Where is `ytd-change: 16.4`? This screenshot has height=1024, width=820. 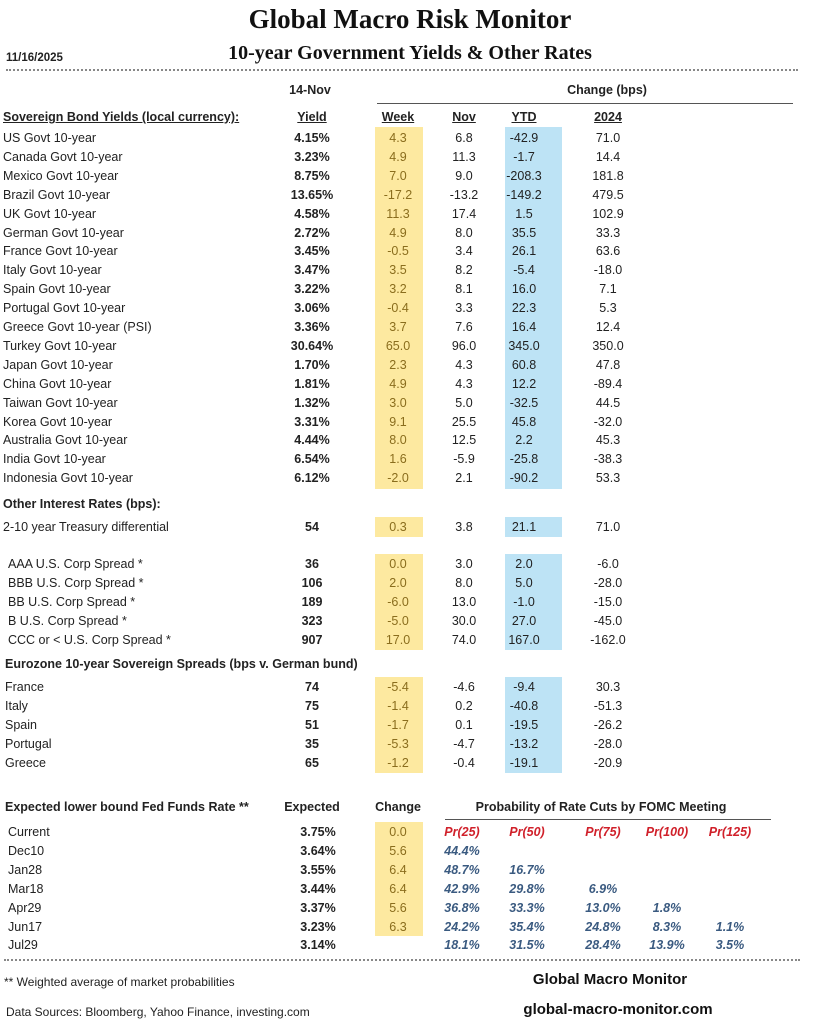 ytd-change: 16.4 is located at coordinates (524, 327).